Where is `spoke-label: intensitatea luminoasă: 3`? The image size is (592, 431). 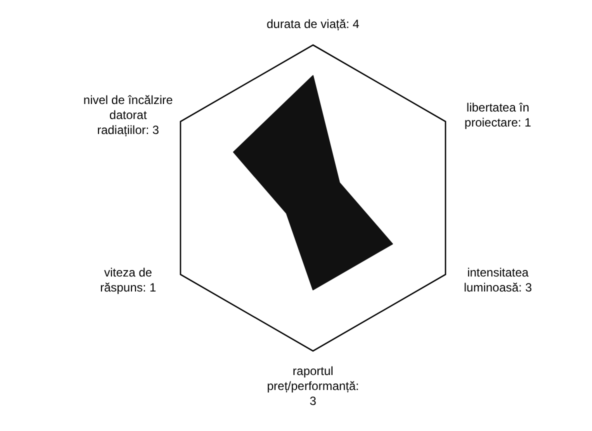 spoke-label: intensitatea luminoasă: 3 is located at coordinates (498, 280).